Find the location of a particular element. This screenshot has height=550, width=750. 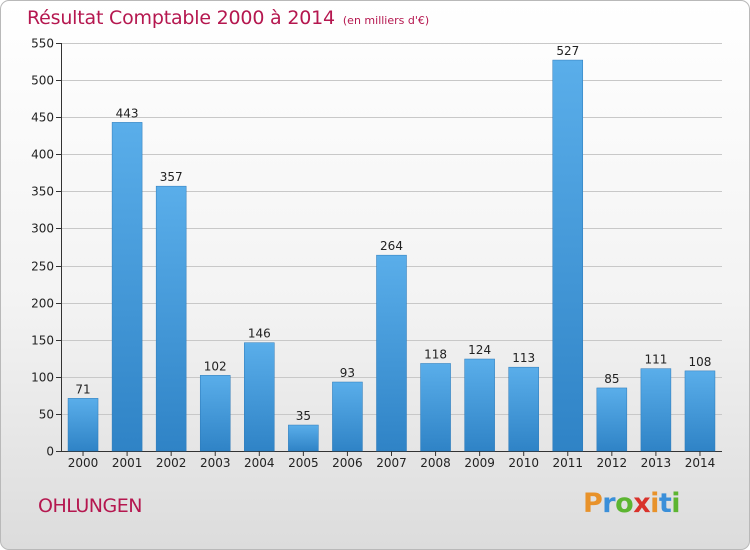

x-tick-label: 2008 is located at coordinates (435, 463).